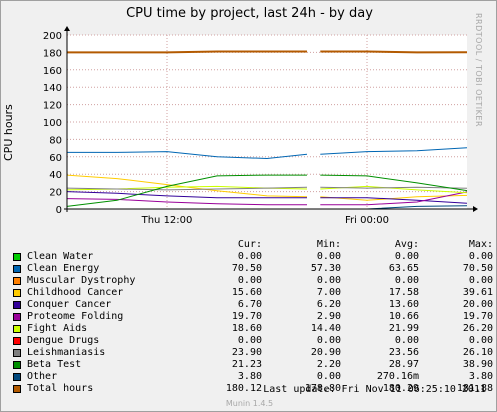  Describe the element at coordinates (403, 268) in the screenshot. I see `legend-avg: 63.65` at that location.